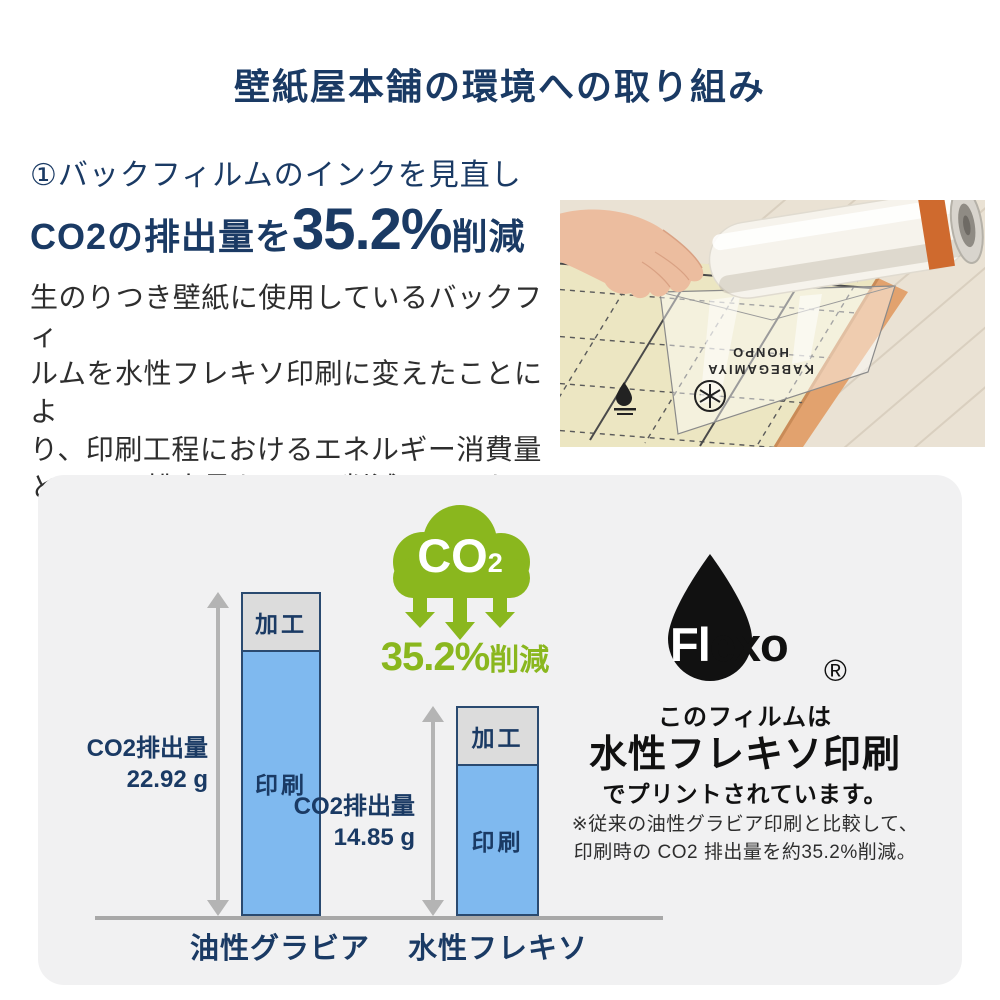  What do you see at coordinates (167, 779) in the screenshot?
I see `value-label-amount: 22.92 g` at bounding box center [167, 779].